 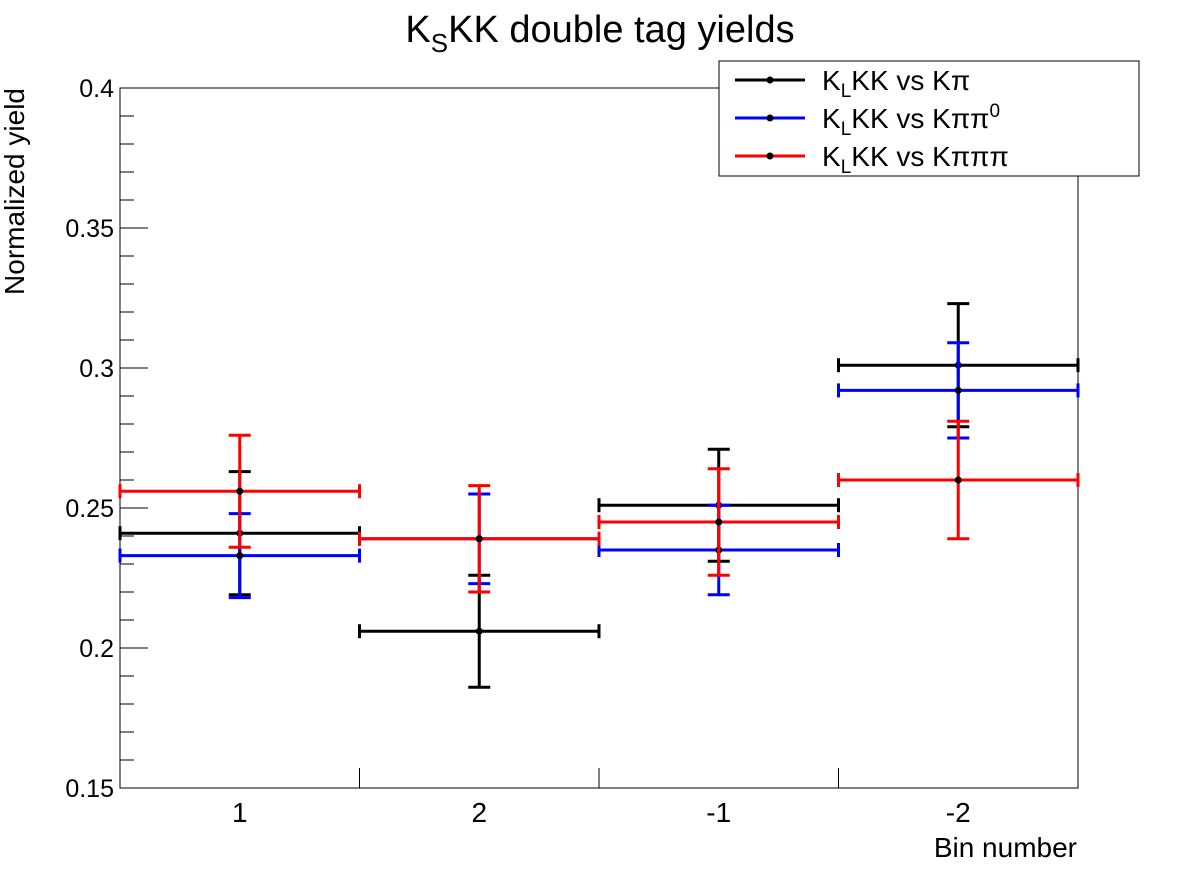 I want to click on x-axis-ticks: 1 2 -1 -2, so click(x=601, y=798).